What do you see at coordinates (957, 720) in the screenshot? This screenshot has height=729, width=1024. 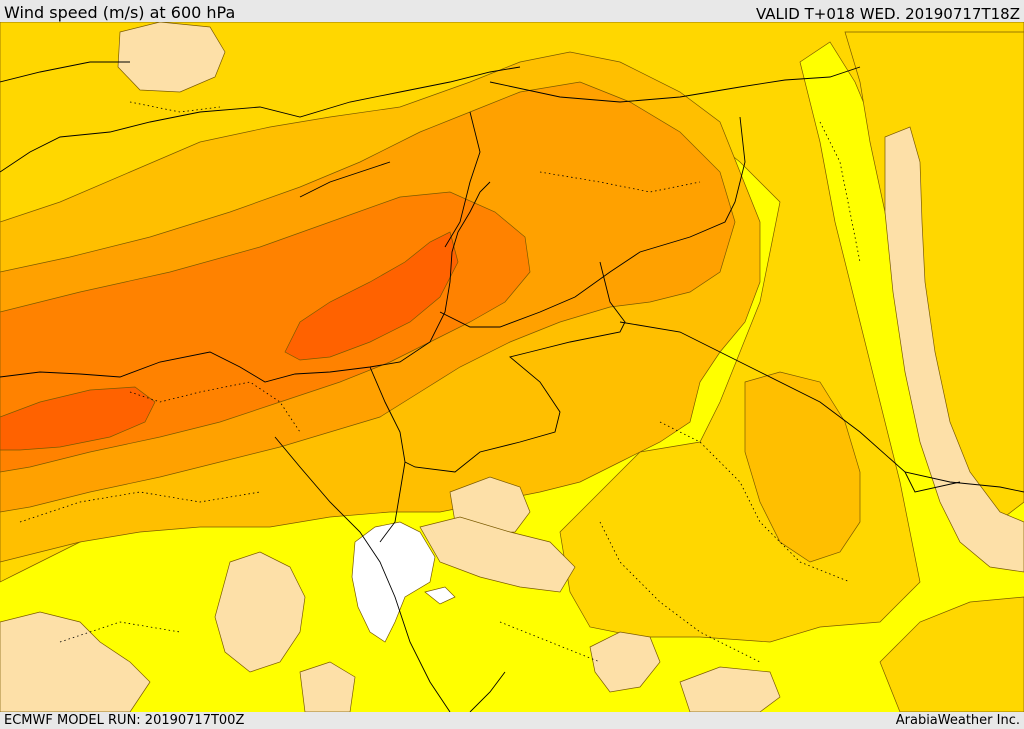 I see `credit-label: ArabiaWeather Inc.` at bounding box center [957, 720].